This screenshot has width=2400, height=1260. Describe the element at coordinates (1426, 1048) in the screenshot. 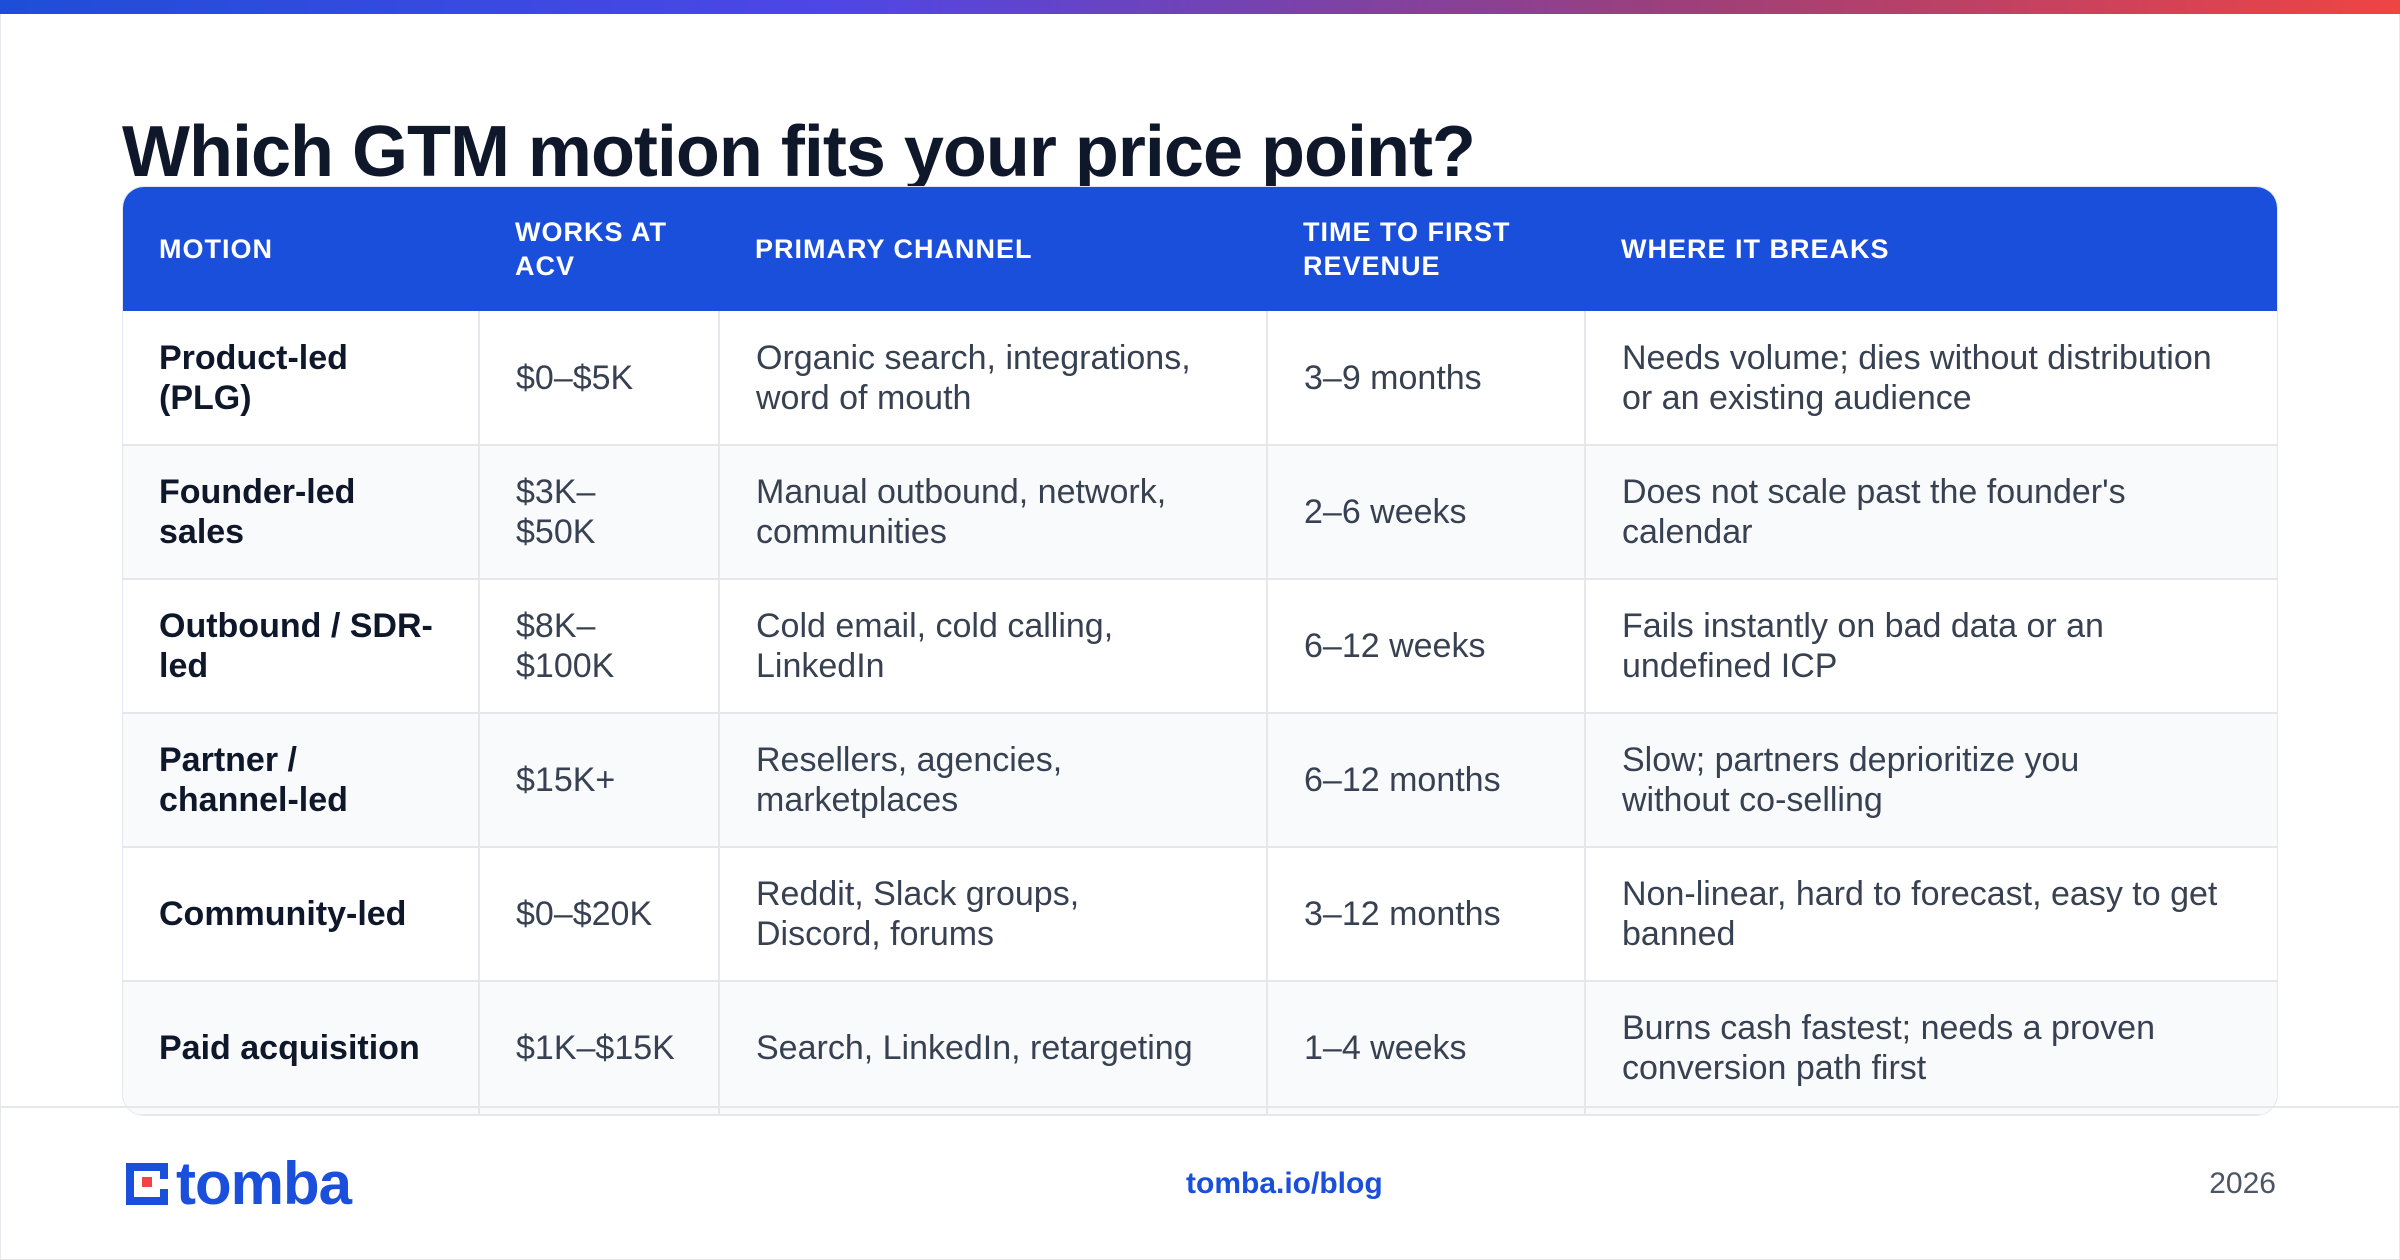

I see `cell-time: 1–4 weeks` at that location.